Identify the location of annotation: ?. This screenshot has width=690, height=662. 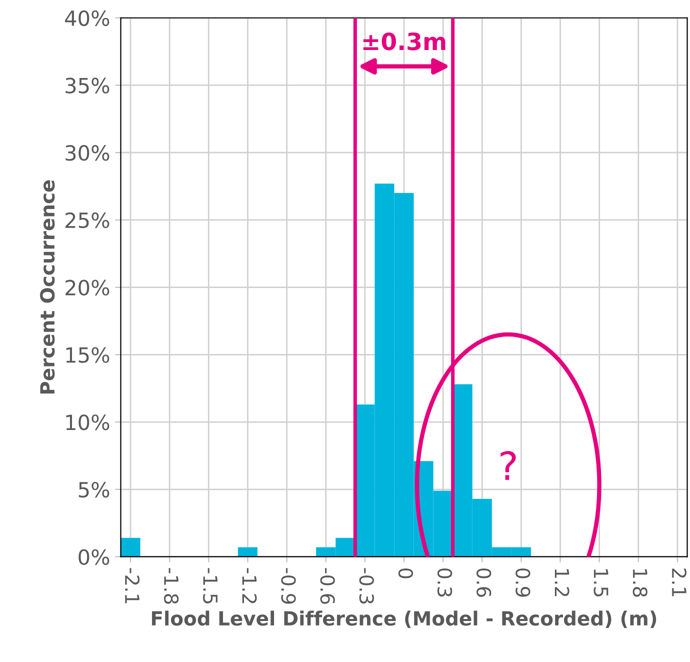
(508, 465).